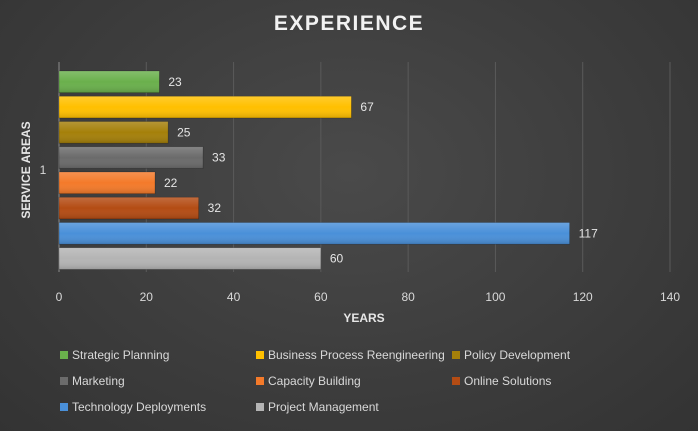 The image size is (698, 431). What do you see at coordinates (234, 297) in the screenshot?
I see `x-tick-label: 40` at bounding box center [234, 297].